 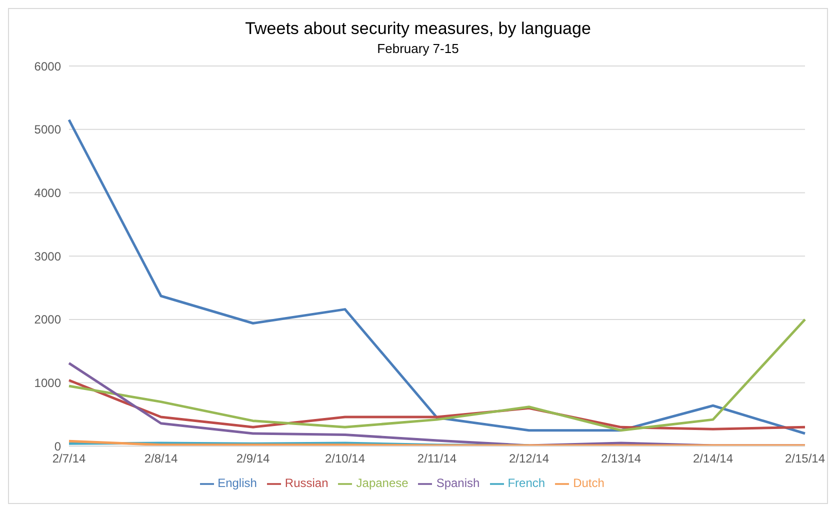 What do you see at coordinates (48, 256) in the screenshot?
I see `y-tick-label: 3000` at bounding box center [48, 256].